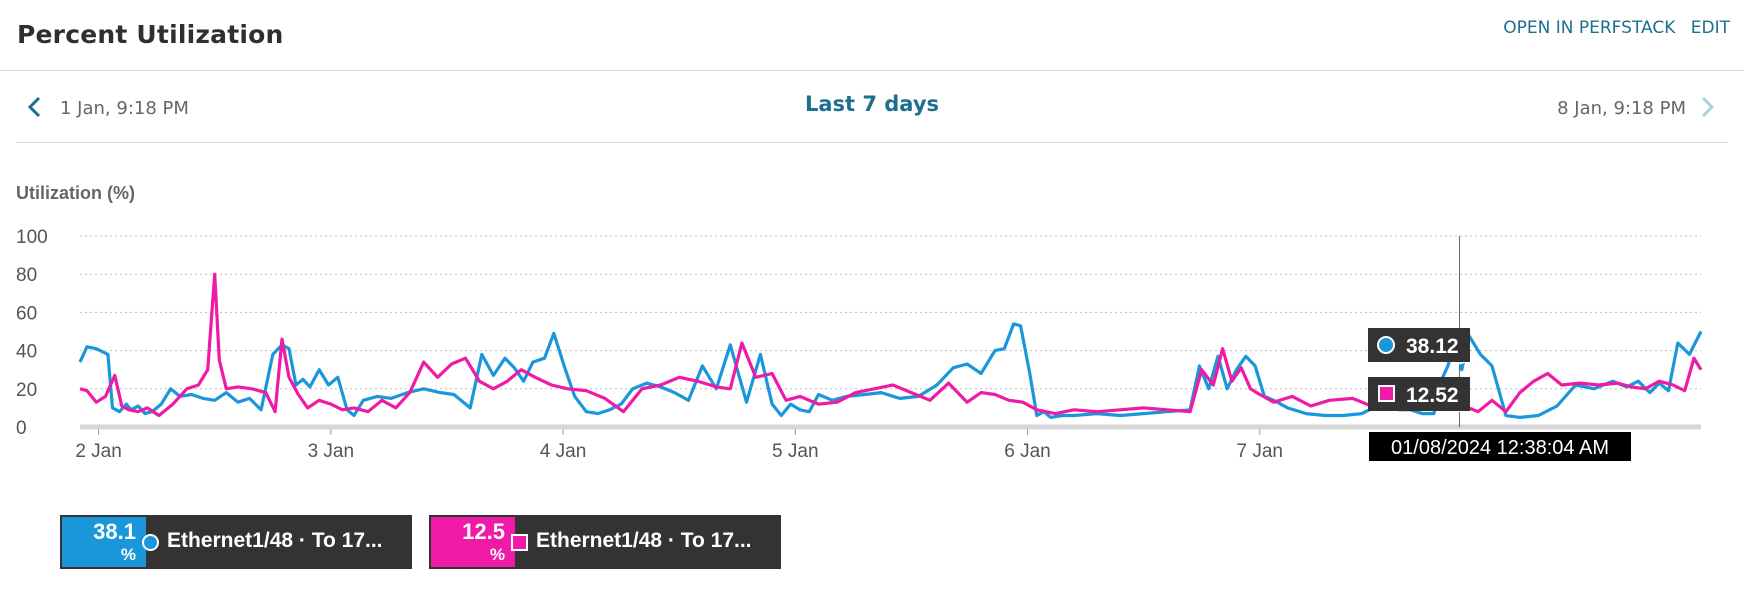 This screenshot has width=1744, height=598. I want to click on legend-value: 12.5, so click(483, 531).